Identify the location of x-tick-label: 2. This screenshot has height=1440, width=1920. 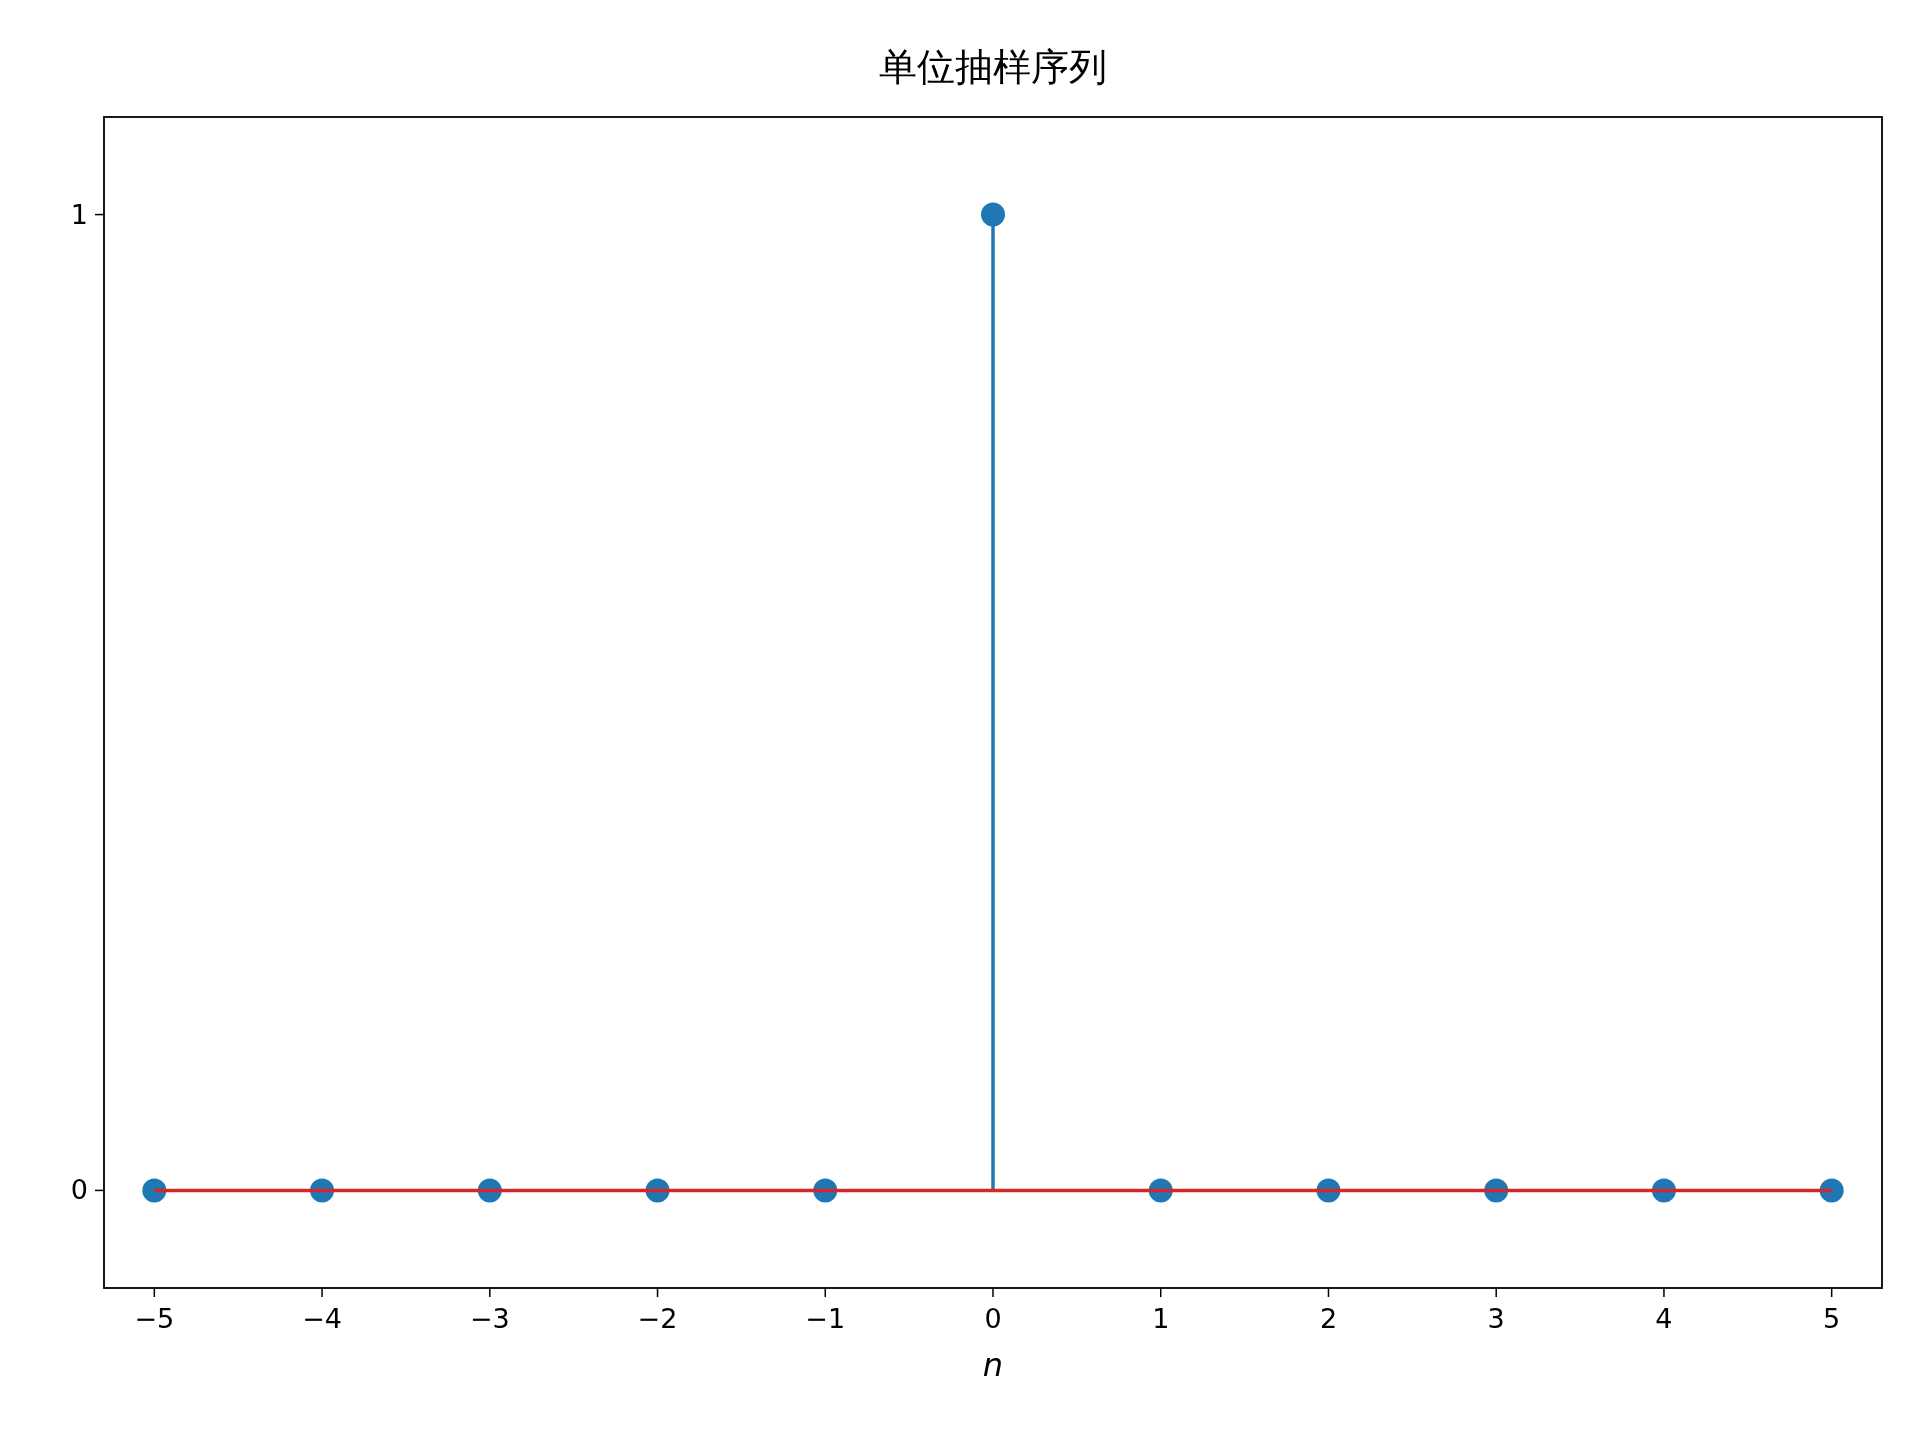
(1328, 1318).